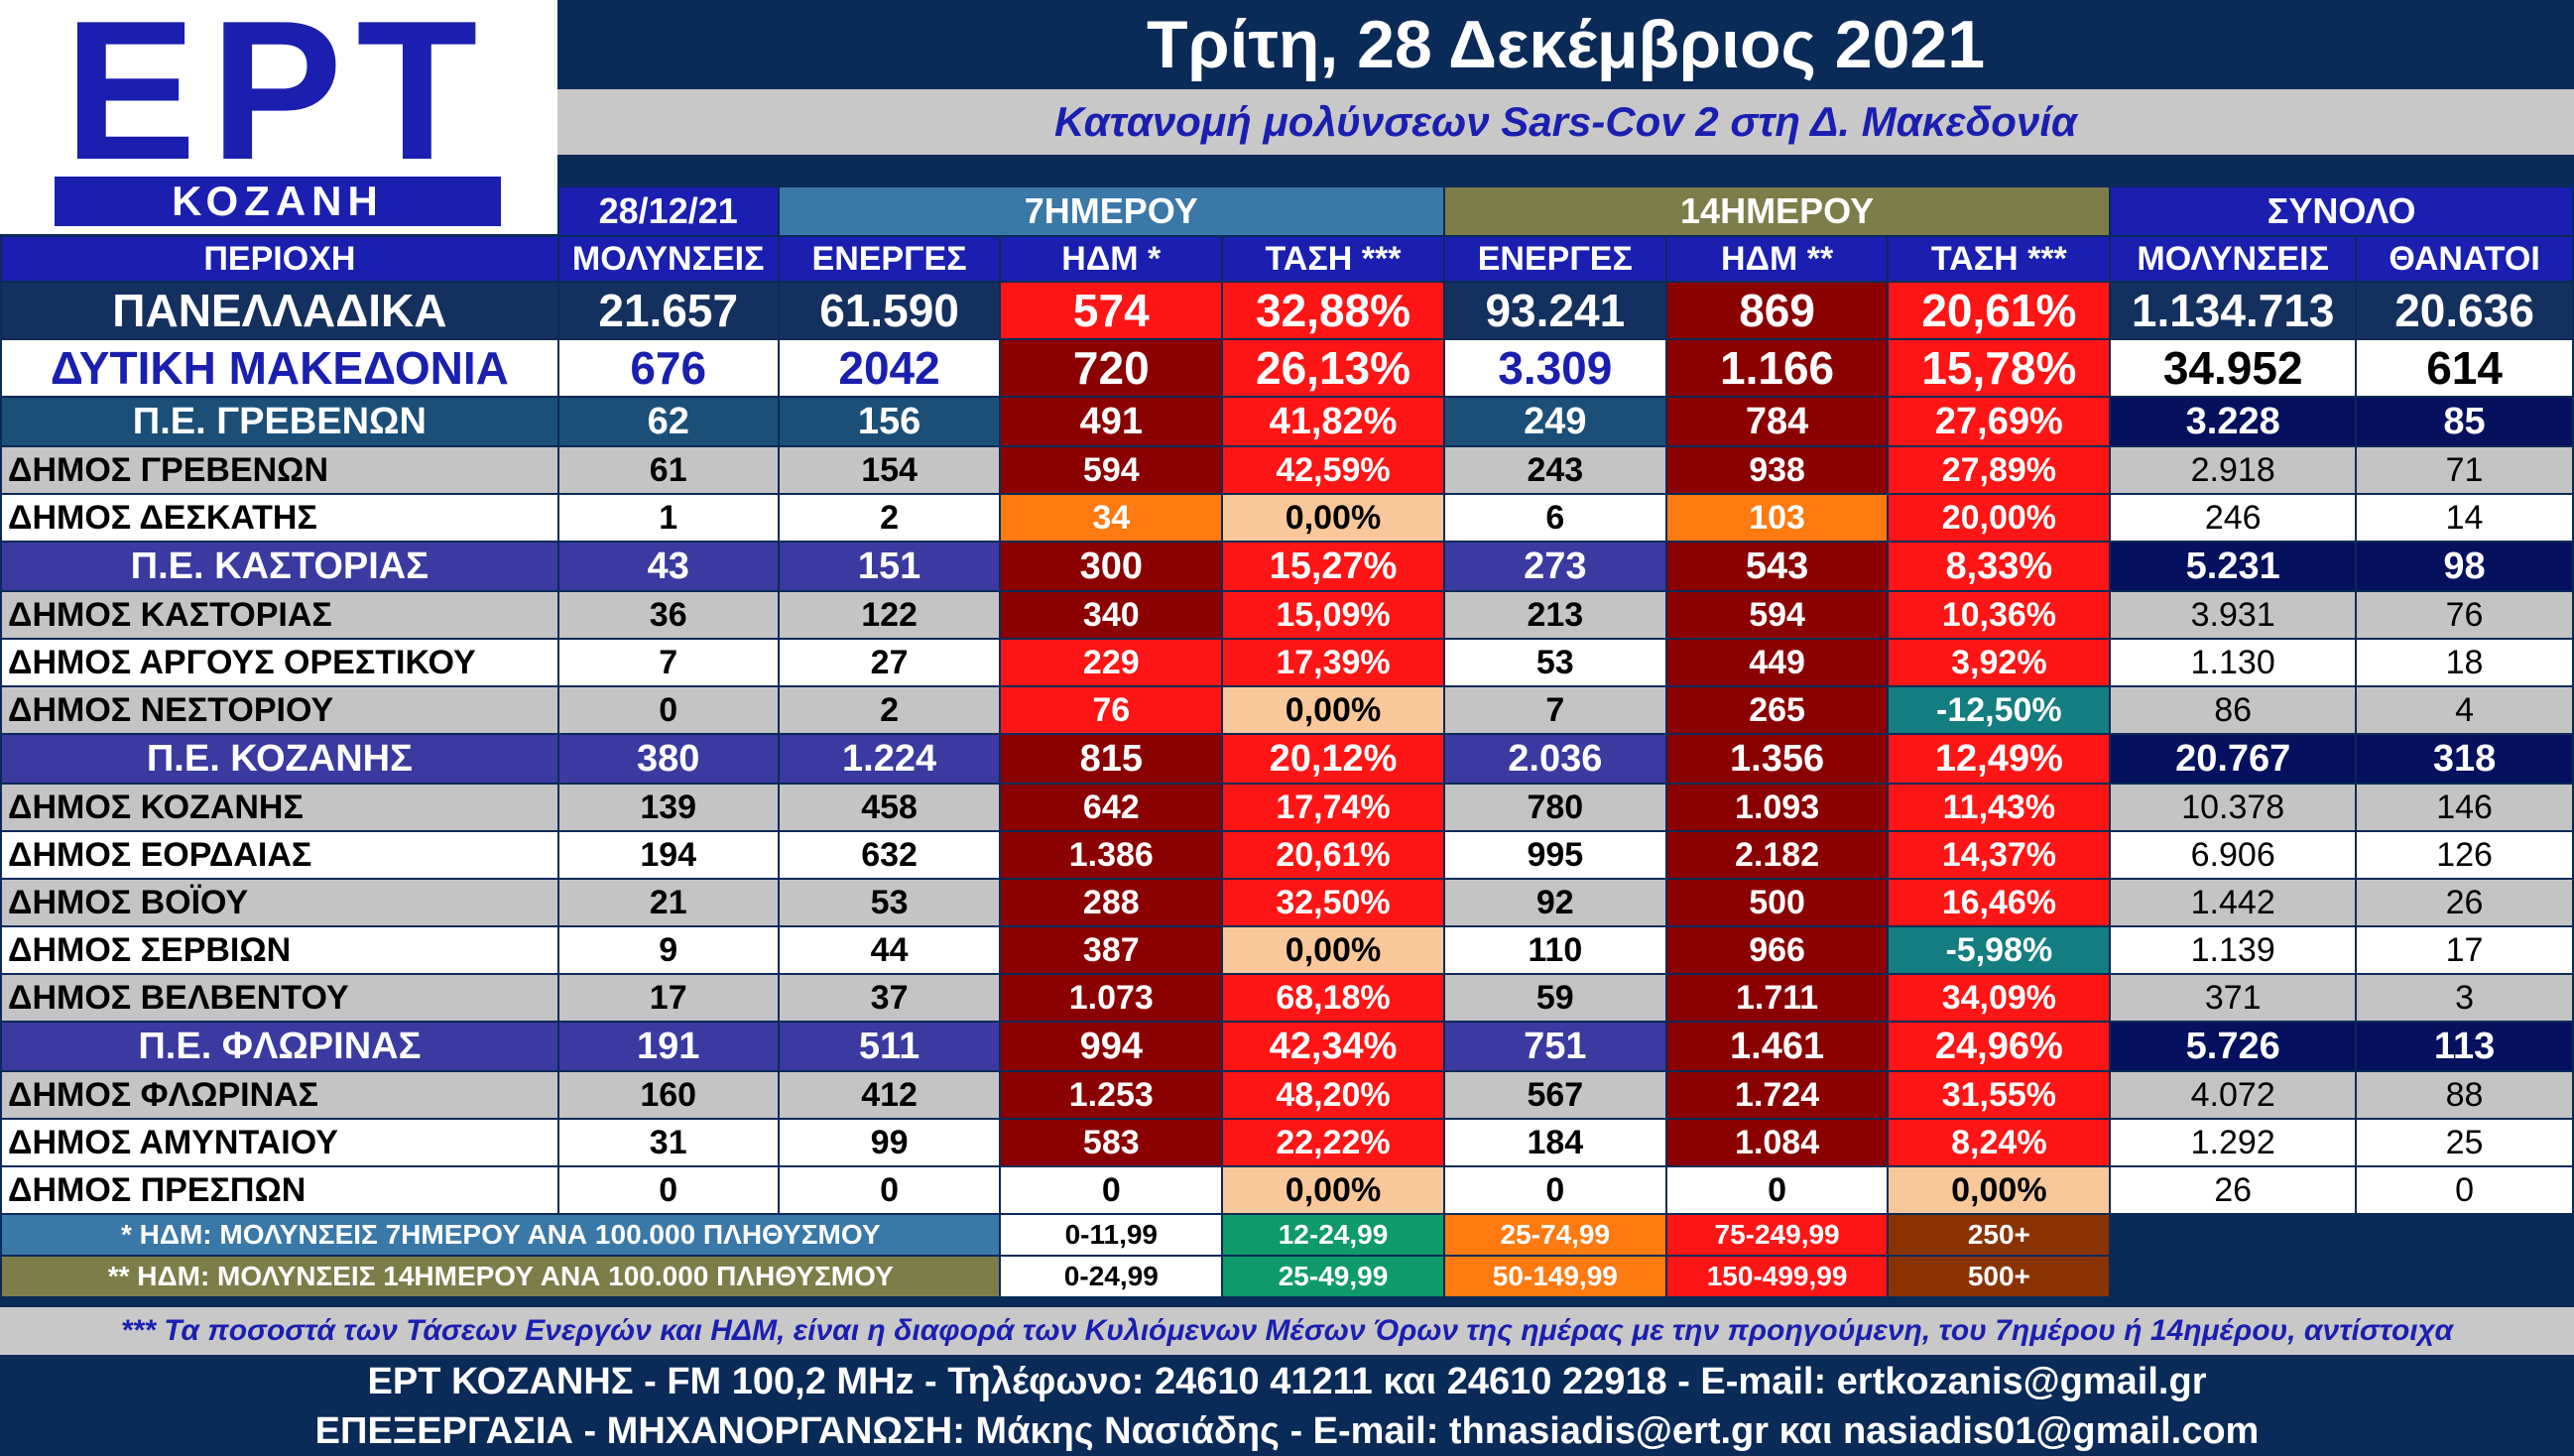 Image resolution: width=2574 pixels, height=1456 pixels. I want to click on date-label: 28/12/21, so click(668, 211).